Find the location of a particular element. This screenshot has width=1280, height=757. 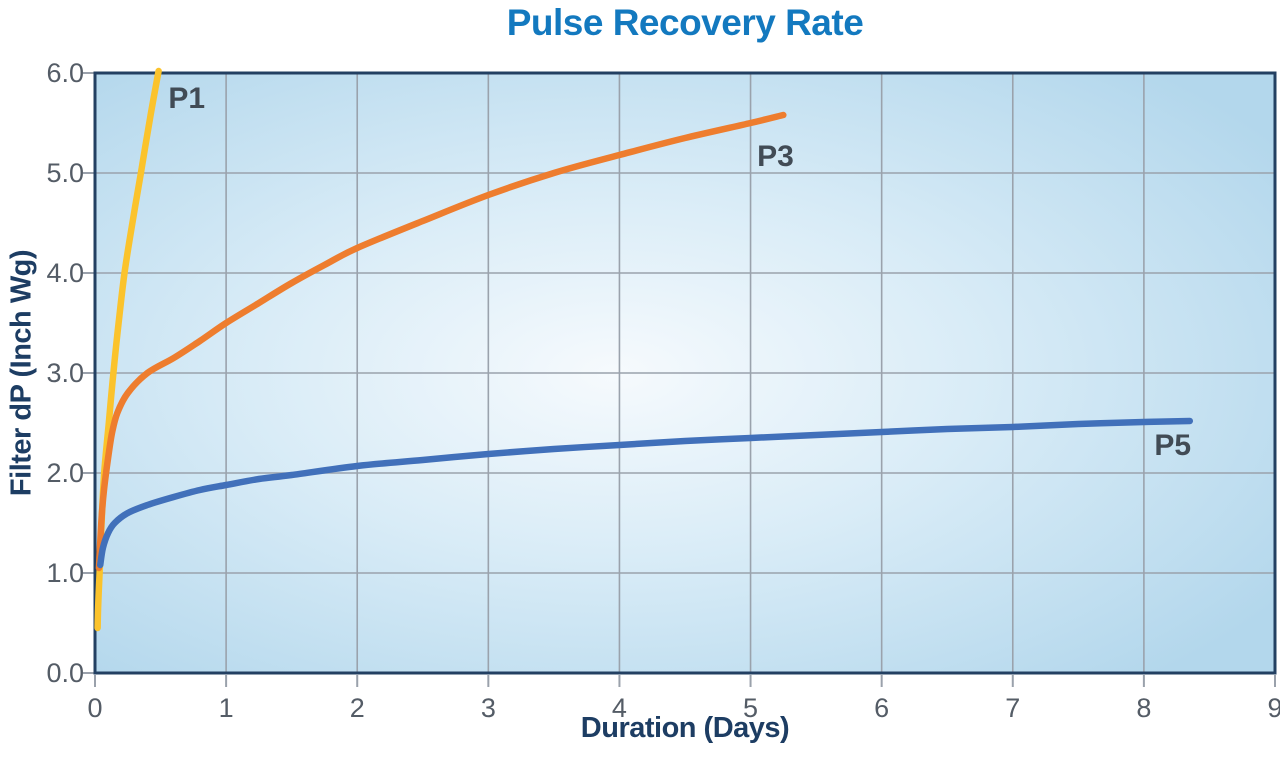

series-label-P3: P3 is located at coordinates (775, 156).